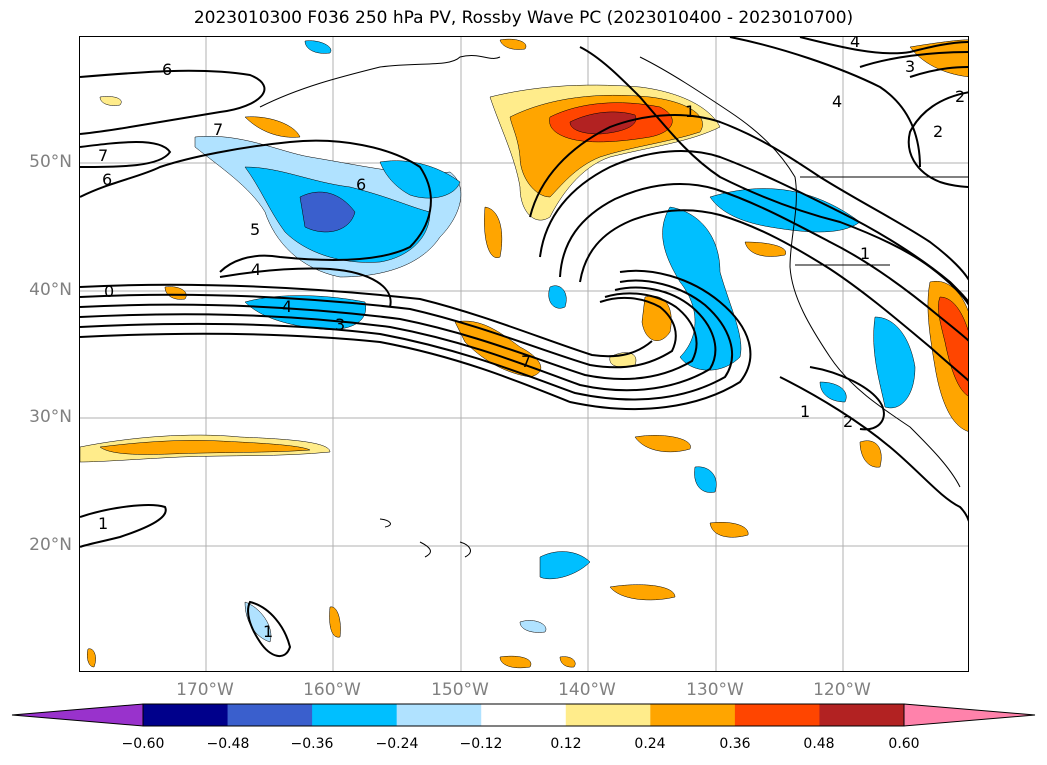 The width and height of the screenshot is (1047, 765). Describe the element at coordinates (481, 744) in the screenshot. I see `colorbar-tick: −0.12` at that location.